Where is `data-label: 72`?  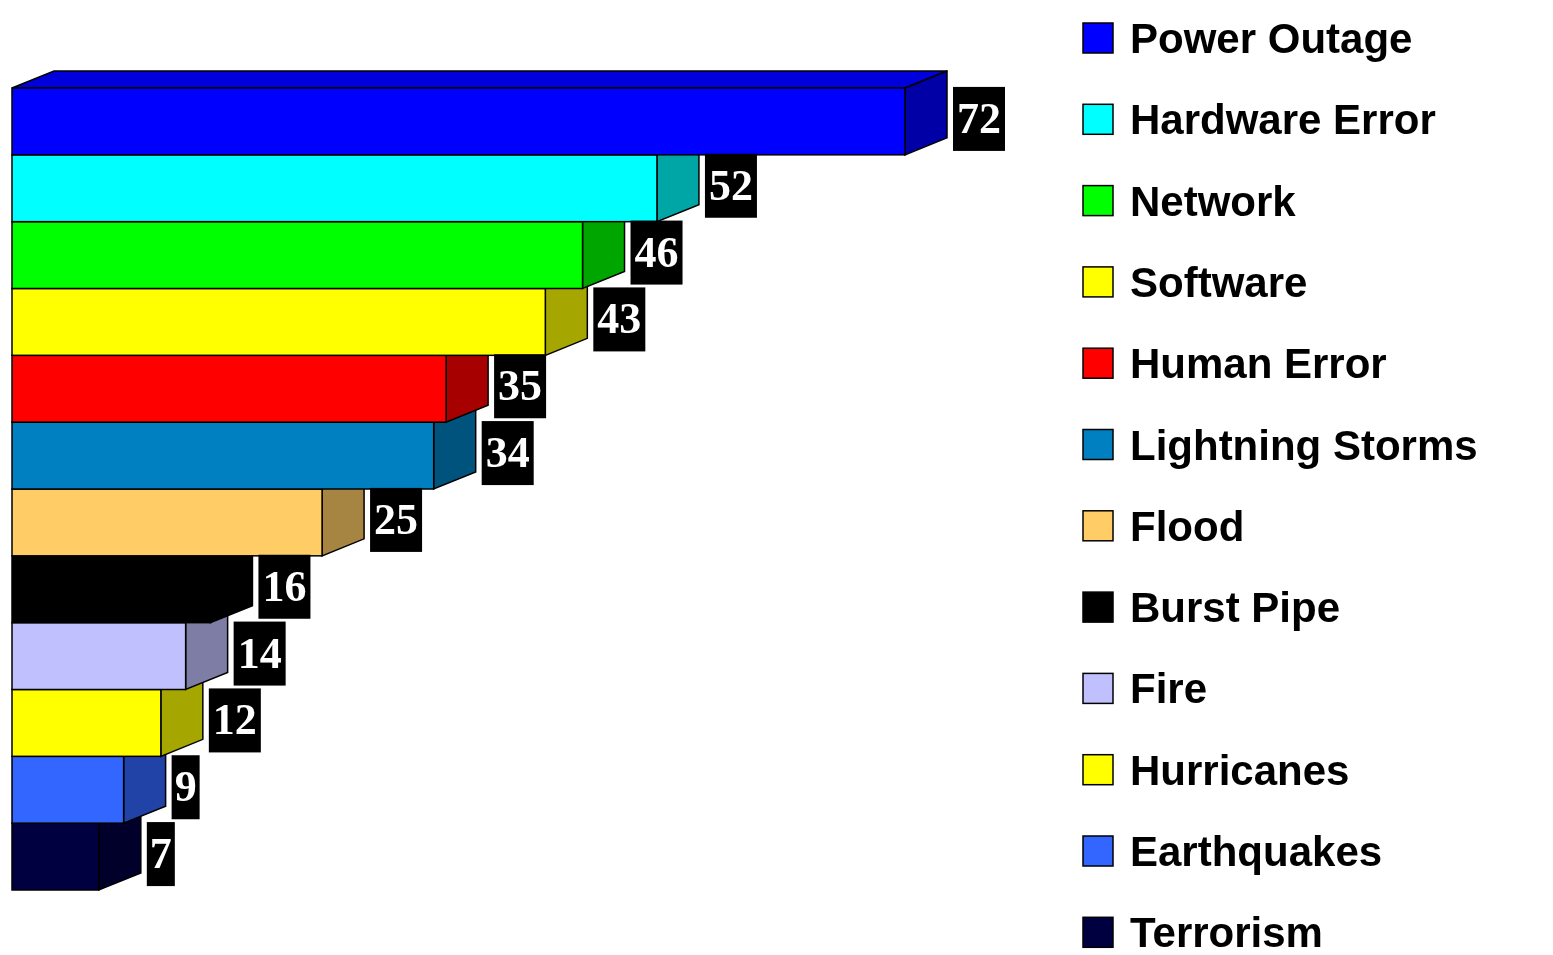 data-label: 72 is located at coordinates (979, 118).